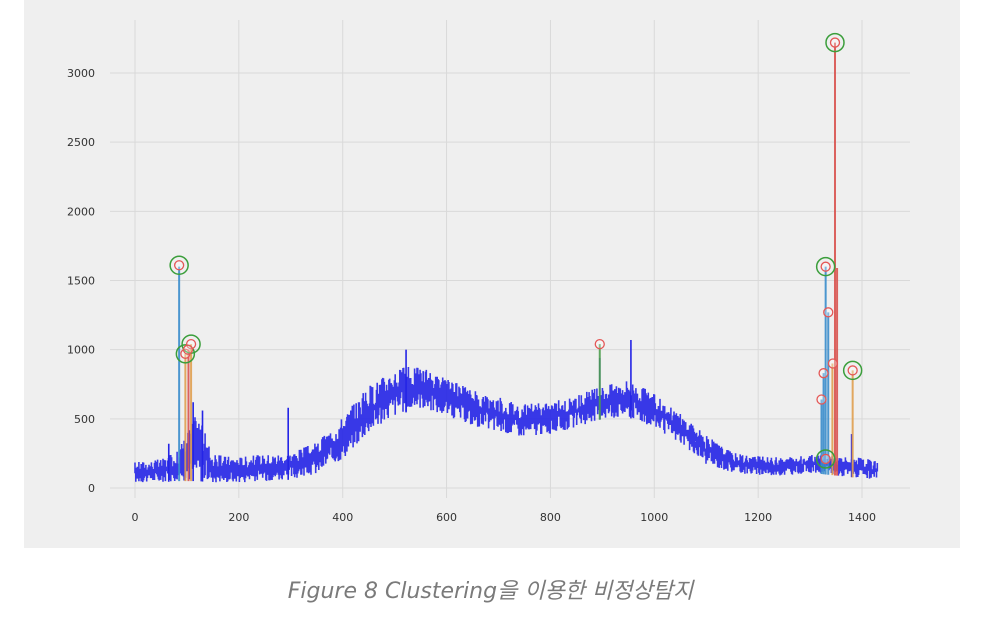 This screenshot has width=981, height=619. What do you see at coordinates (490, 591) in the screenshot?
I see `figure-caption: Figure 8 Clustering을 이용한 비정상탐지` at bounding box center [490, 591].